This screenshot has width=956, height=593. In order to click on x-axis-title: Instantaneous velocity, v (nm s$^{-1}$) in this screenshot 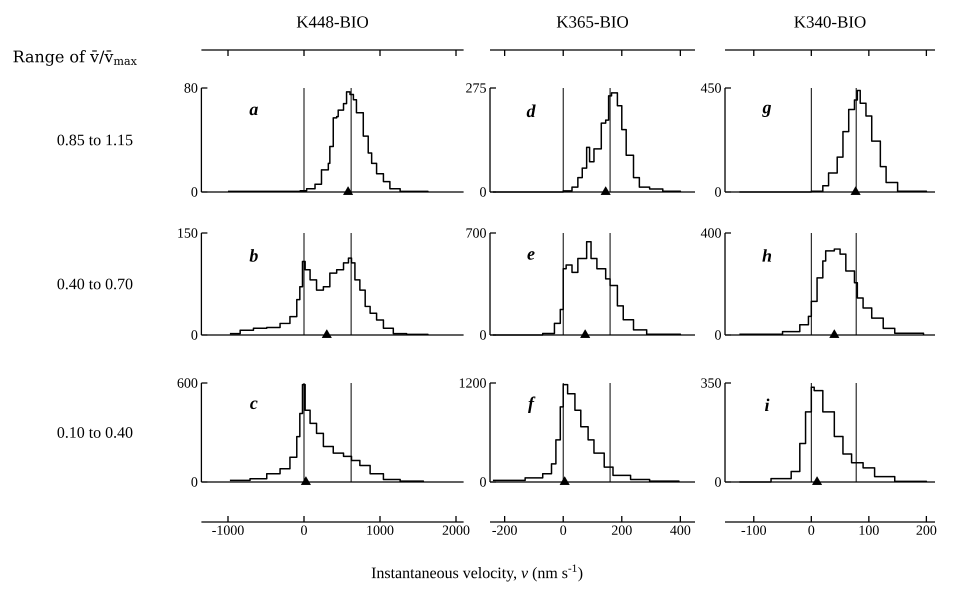, I will do `click(477, 573)`.